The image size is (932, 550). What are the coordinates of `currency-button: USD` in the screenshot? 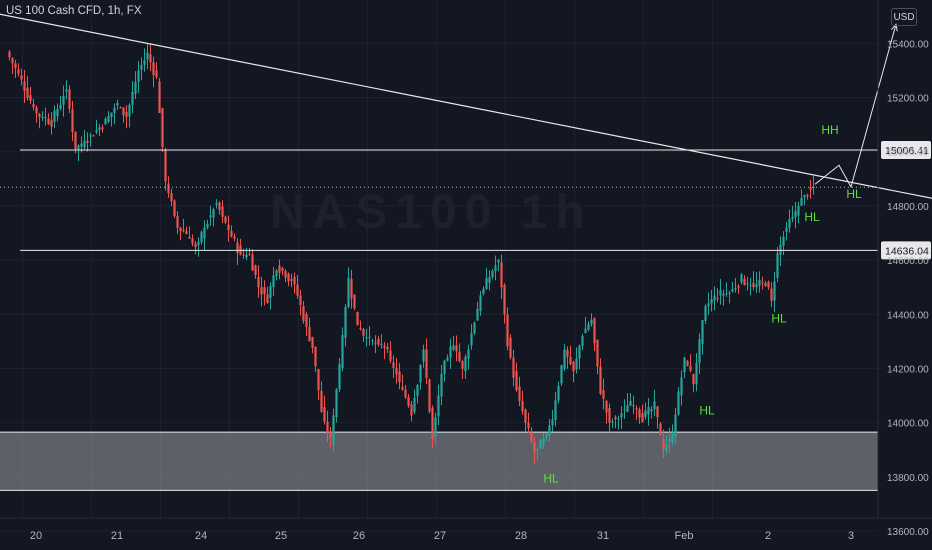 It's located at (904, 17).